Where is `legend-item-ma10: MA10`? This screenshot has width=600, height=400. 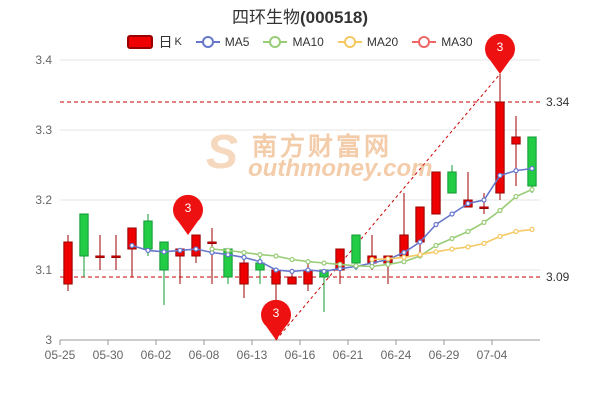
legend-item-ma10: MA10 is located at coordinates (293, 42).